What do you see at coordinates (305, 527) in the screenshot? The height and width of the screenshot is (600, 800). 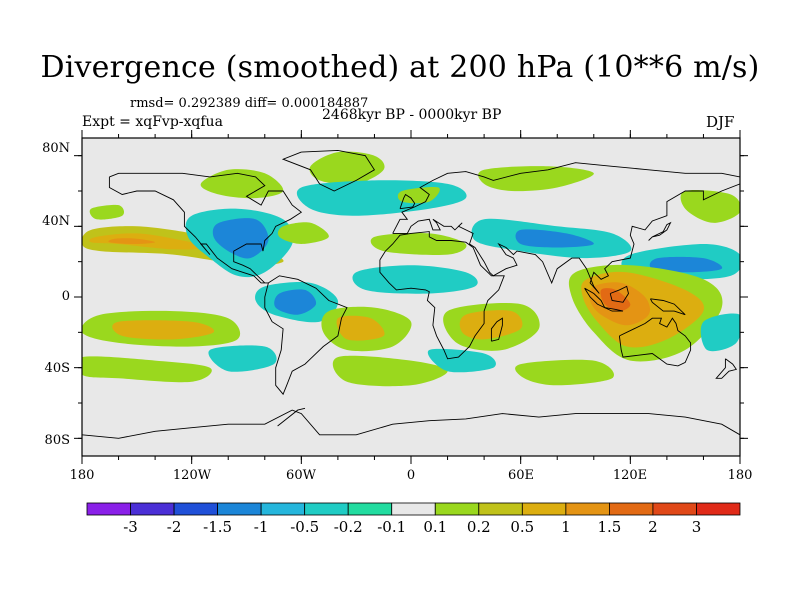 I see `colorbar-label: -0.5` at bounding box center [305, 527].